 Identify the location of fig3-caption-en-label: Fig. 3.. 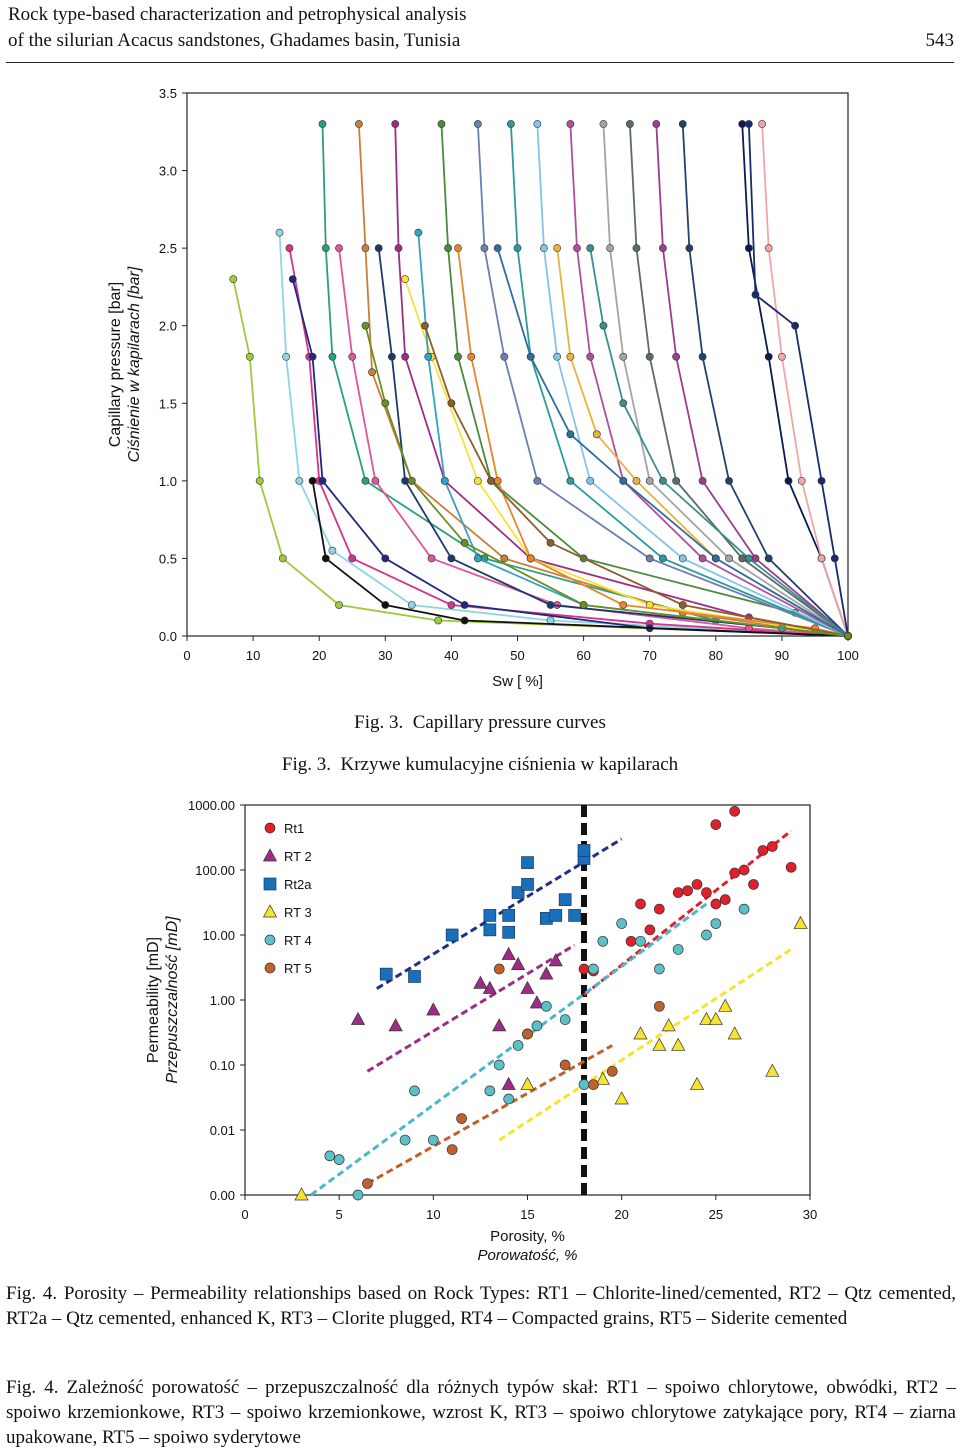
(379, 722).